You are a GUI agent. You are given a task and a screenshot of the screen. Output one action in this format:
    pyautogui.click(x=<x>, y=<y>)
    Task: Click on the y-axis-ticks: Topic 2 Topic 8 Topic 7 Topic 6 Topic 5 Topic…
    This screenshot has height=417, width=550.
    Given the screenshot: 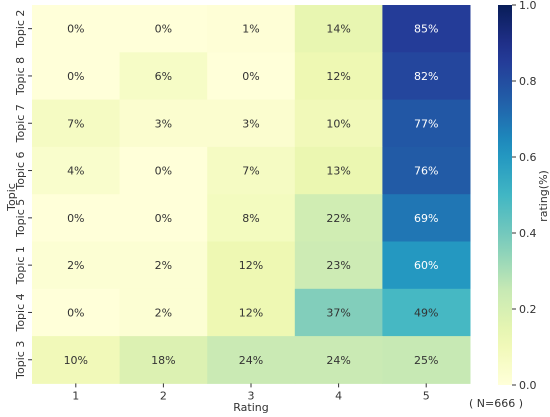 What is the action you would take?
    pyautogui.click(x=23, y=195)
    